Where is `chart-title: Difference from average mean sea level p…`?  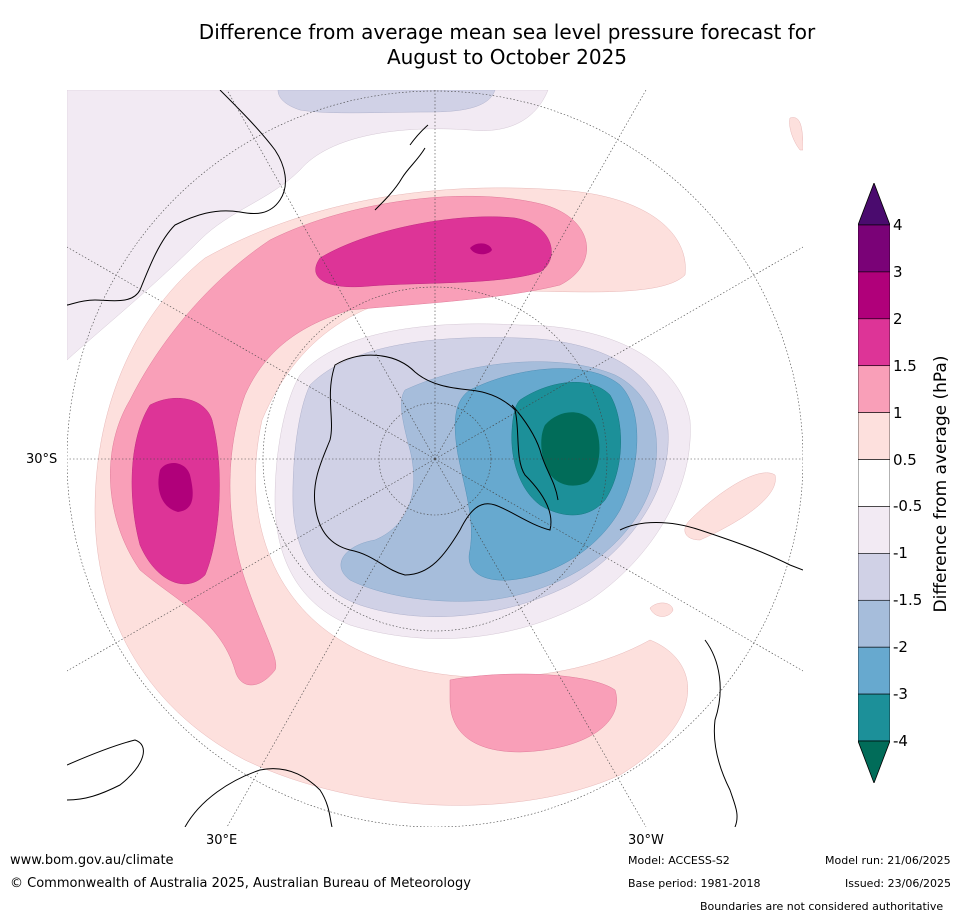
chart-title: Difference from average mean sea level p… is located at coordinates (482, 45).